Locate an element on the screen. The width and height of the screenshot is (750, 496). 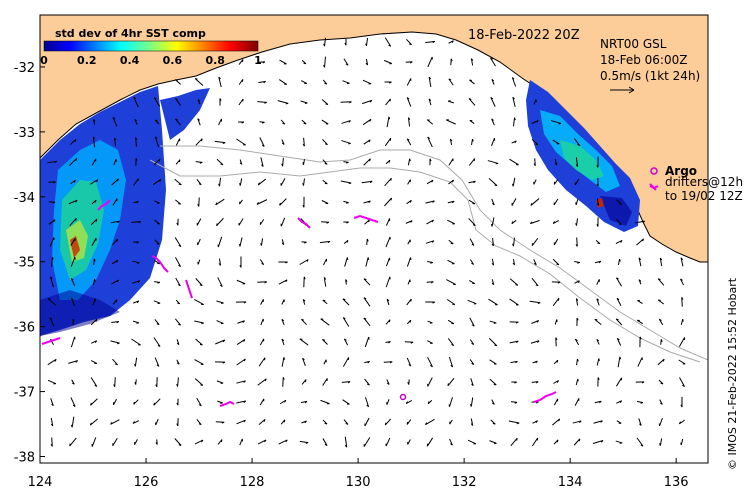
colorbar: std dev of 4hr SST comp 0 0.2 0.4 0.6 0.8 1 is located at coordinates (151, 47).